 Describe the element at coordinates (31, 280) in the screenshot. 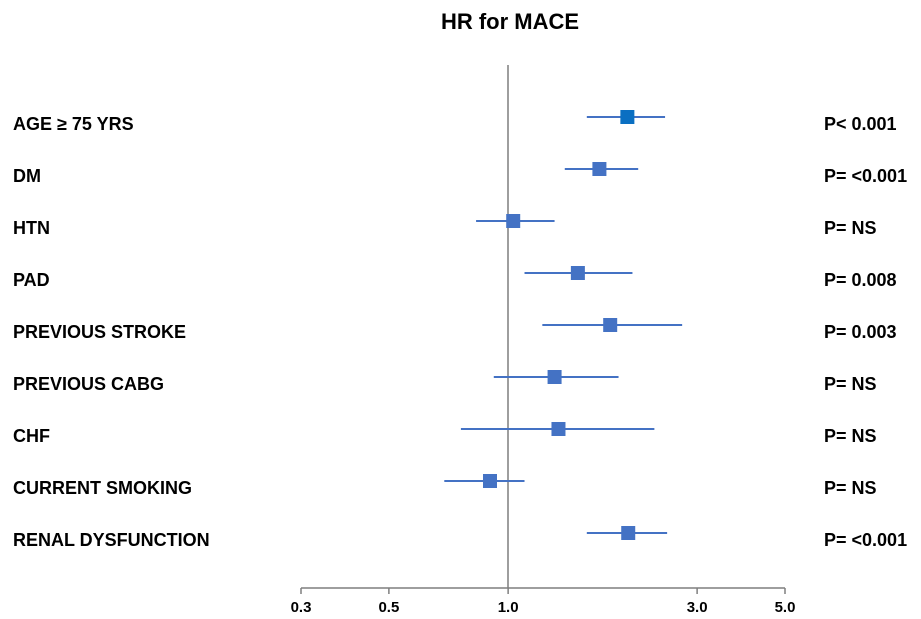

I see `row-label: PAD` at that location.